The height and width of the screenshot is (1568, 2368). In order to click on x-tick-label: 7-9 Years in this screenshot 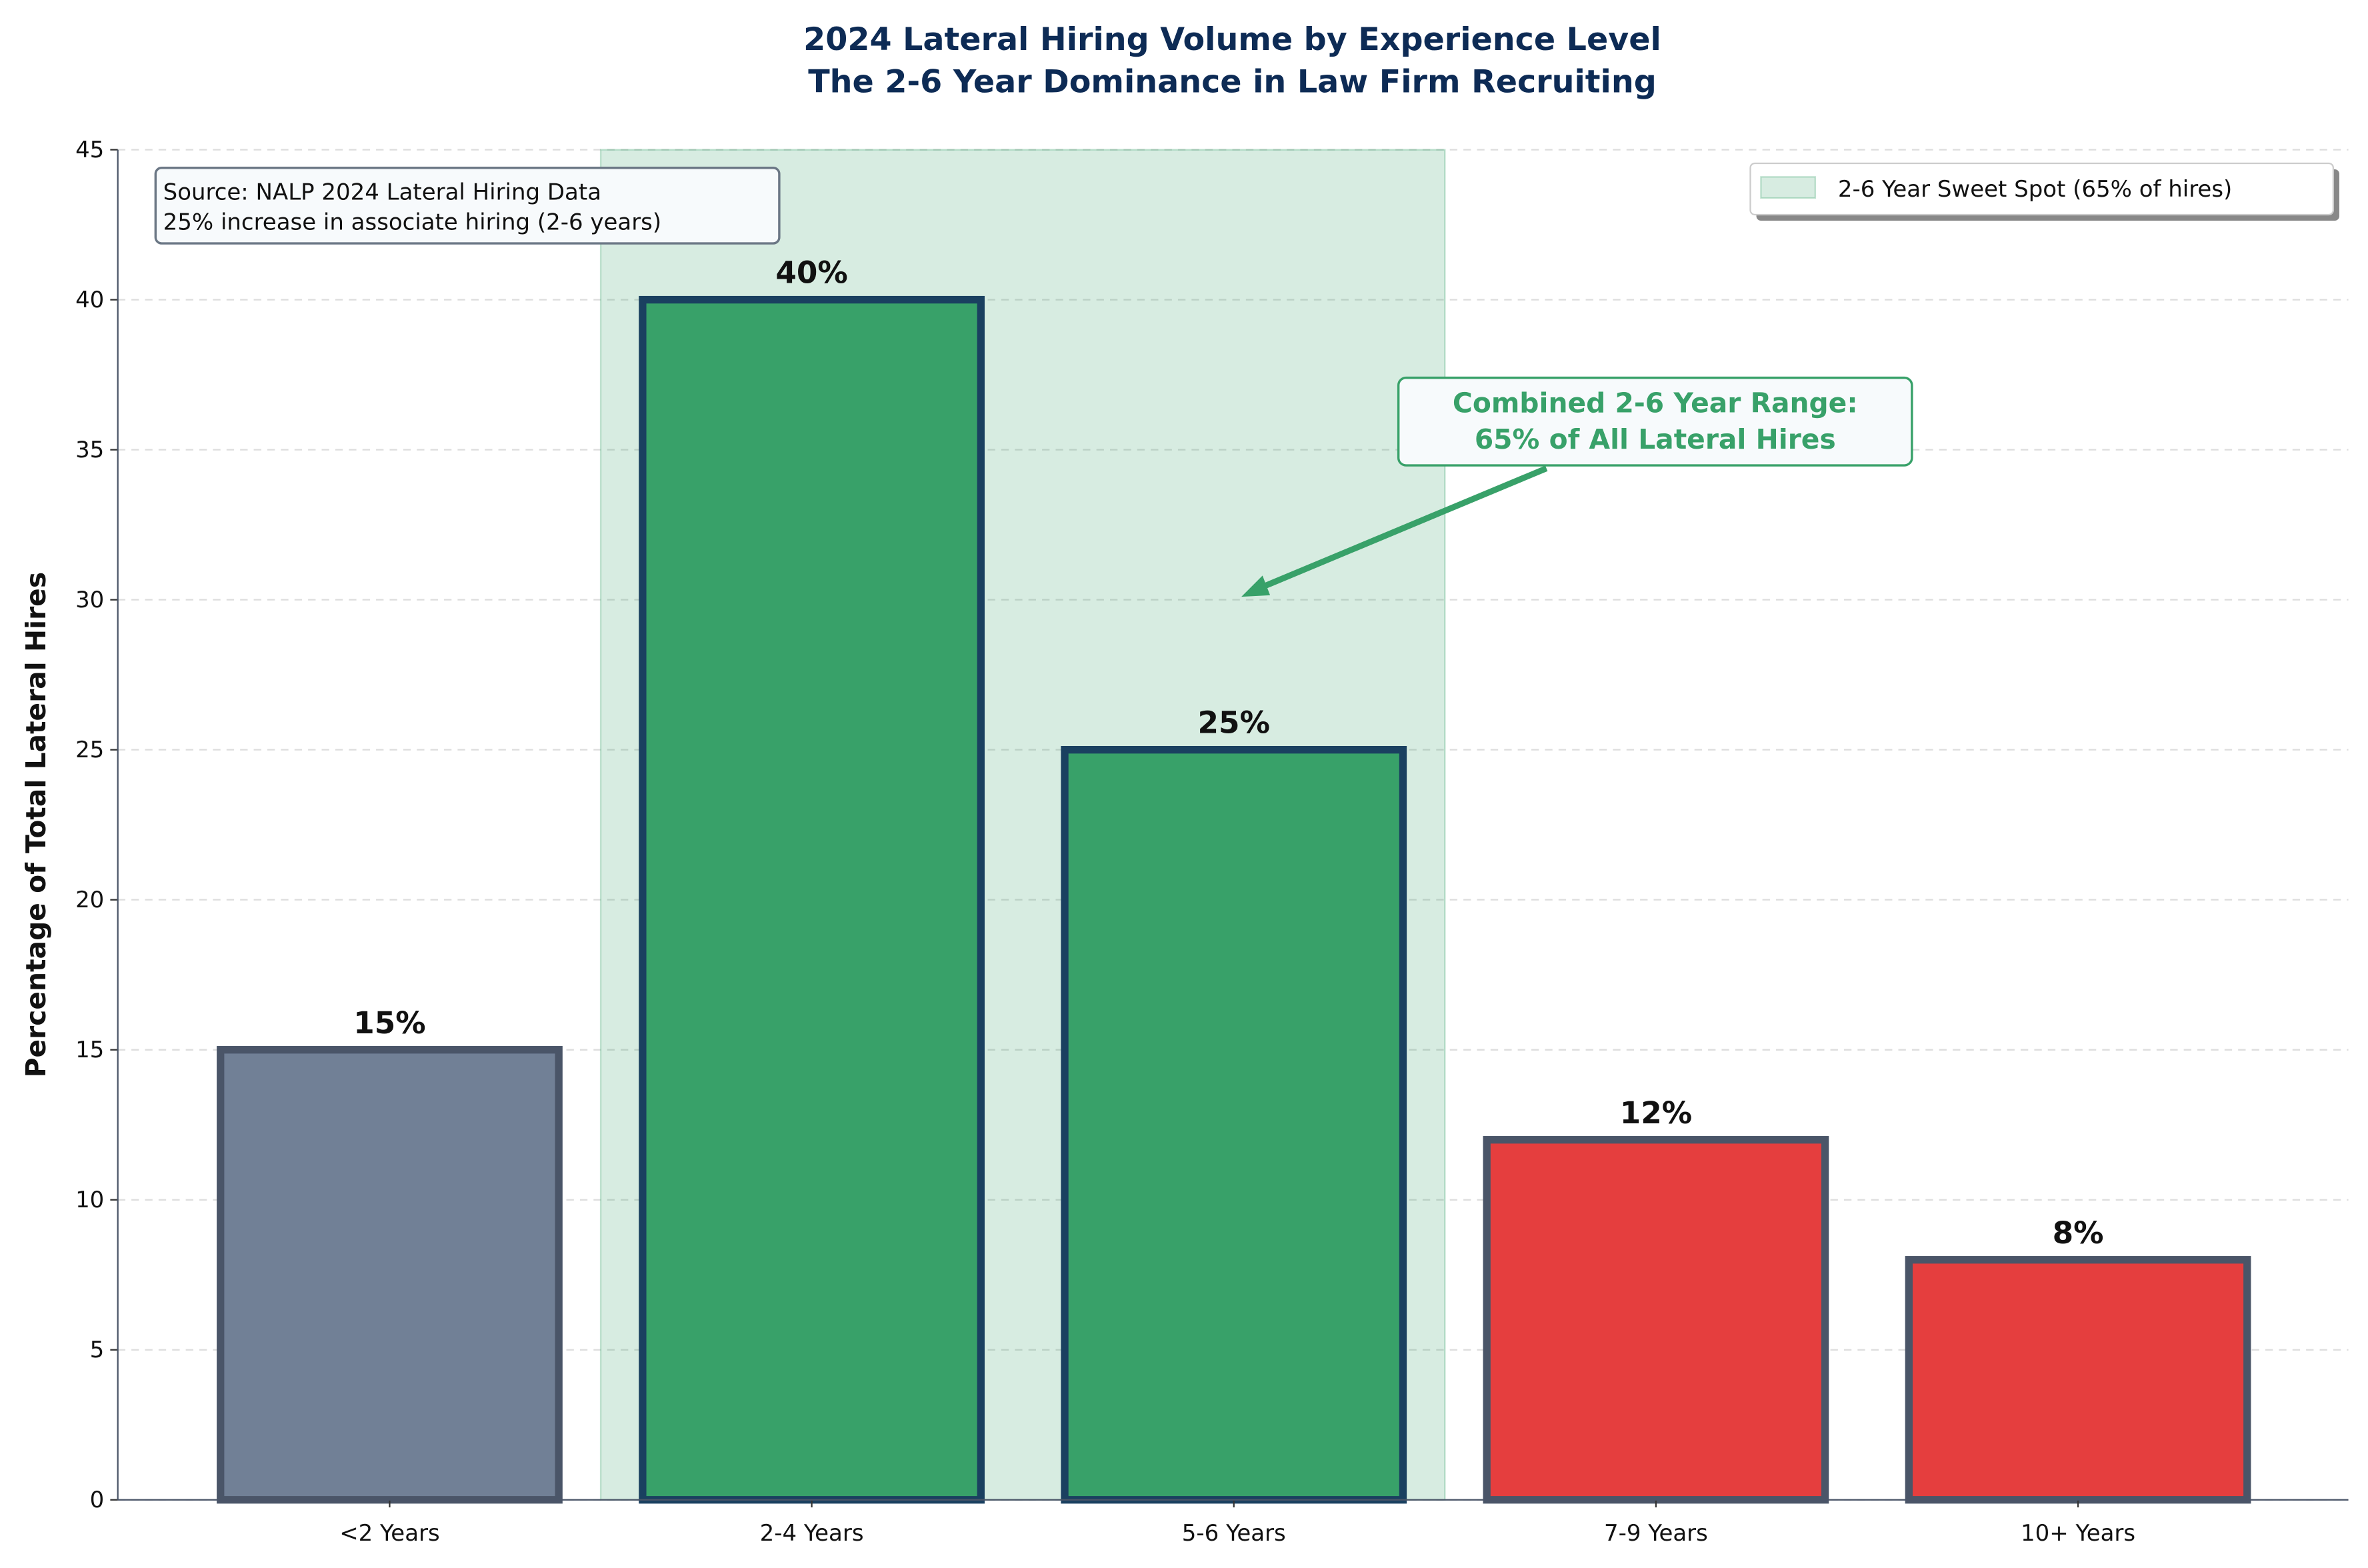, I will do `click(1656, 1533)`.